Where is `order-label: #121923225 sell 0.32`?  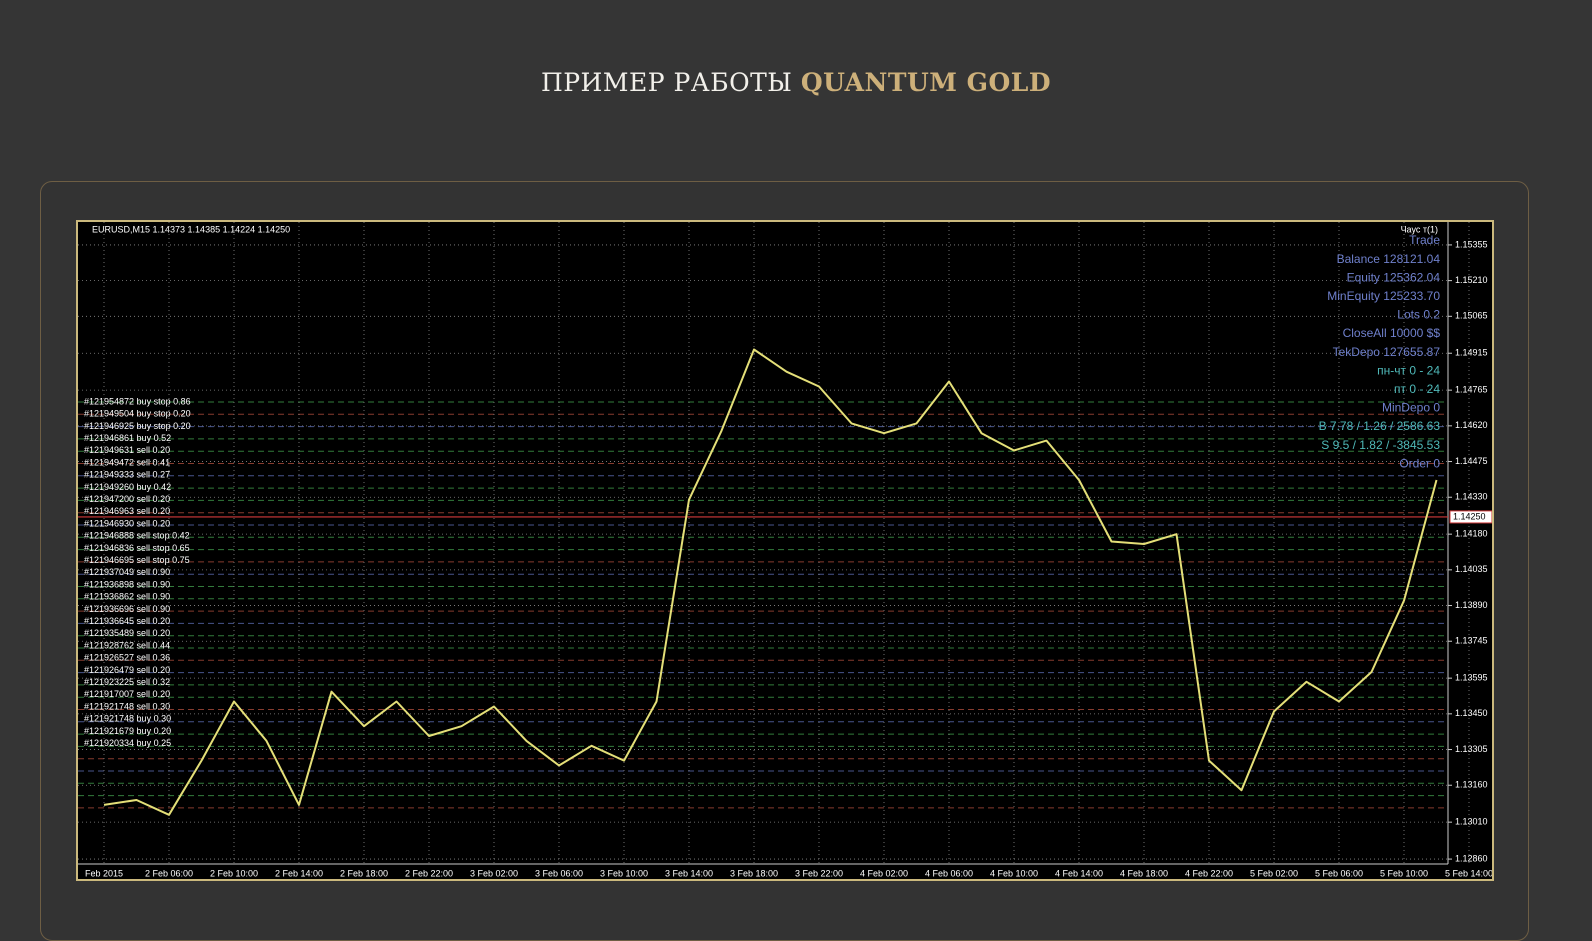 order-label: #121923225 sell 0.32 is located at coordinates (127, 682).